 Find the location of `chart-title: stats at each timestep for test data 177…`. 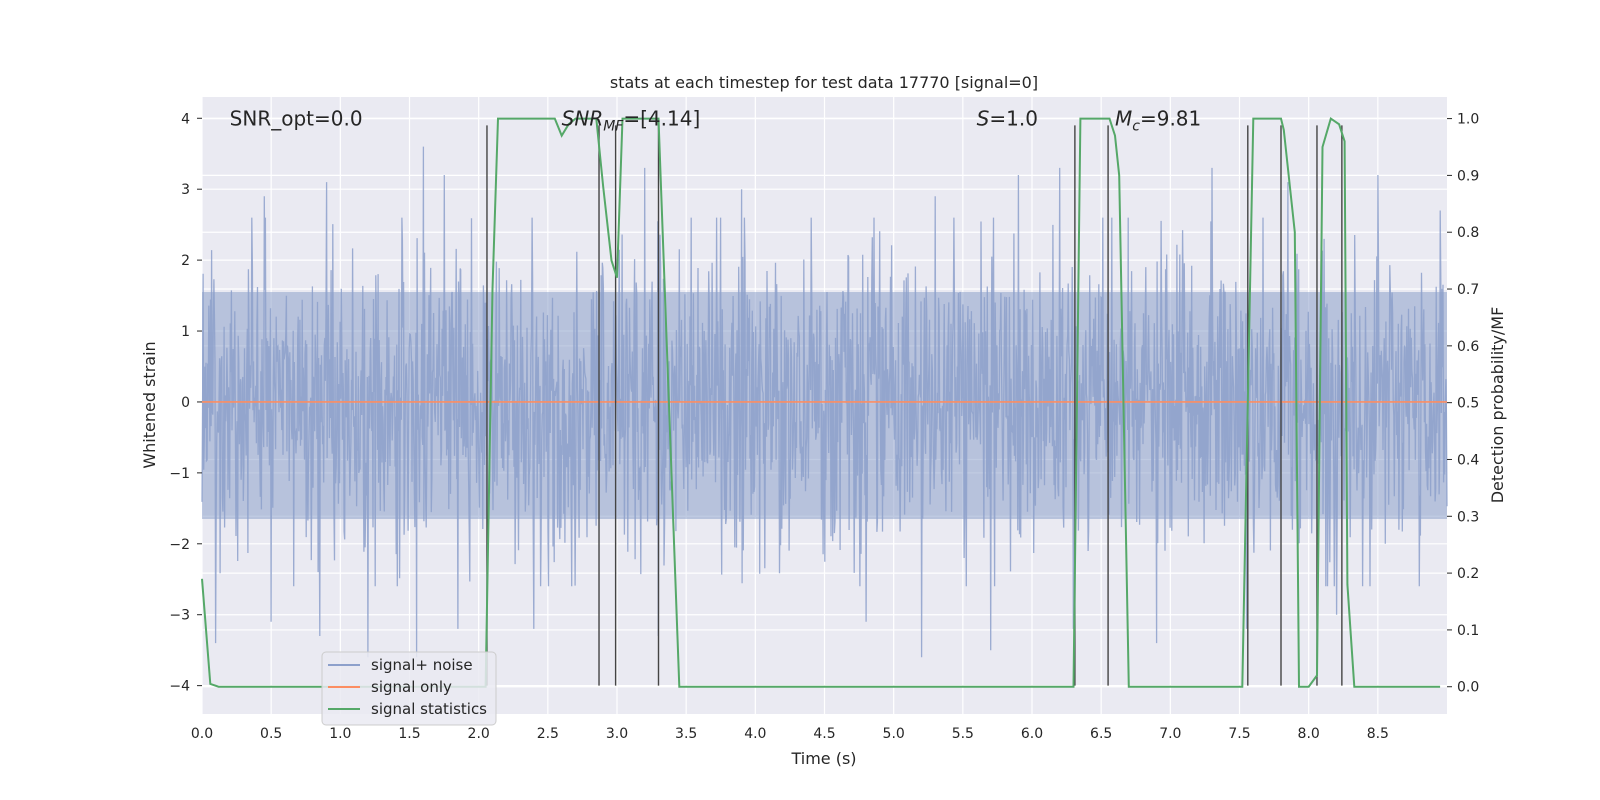

chart-title: stats at each timestep for test data 177… is located at coordinates (824, 82).